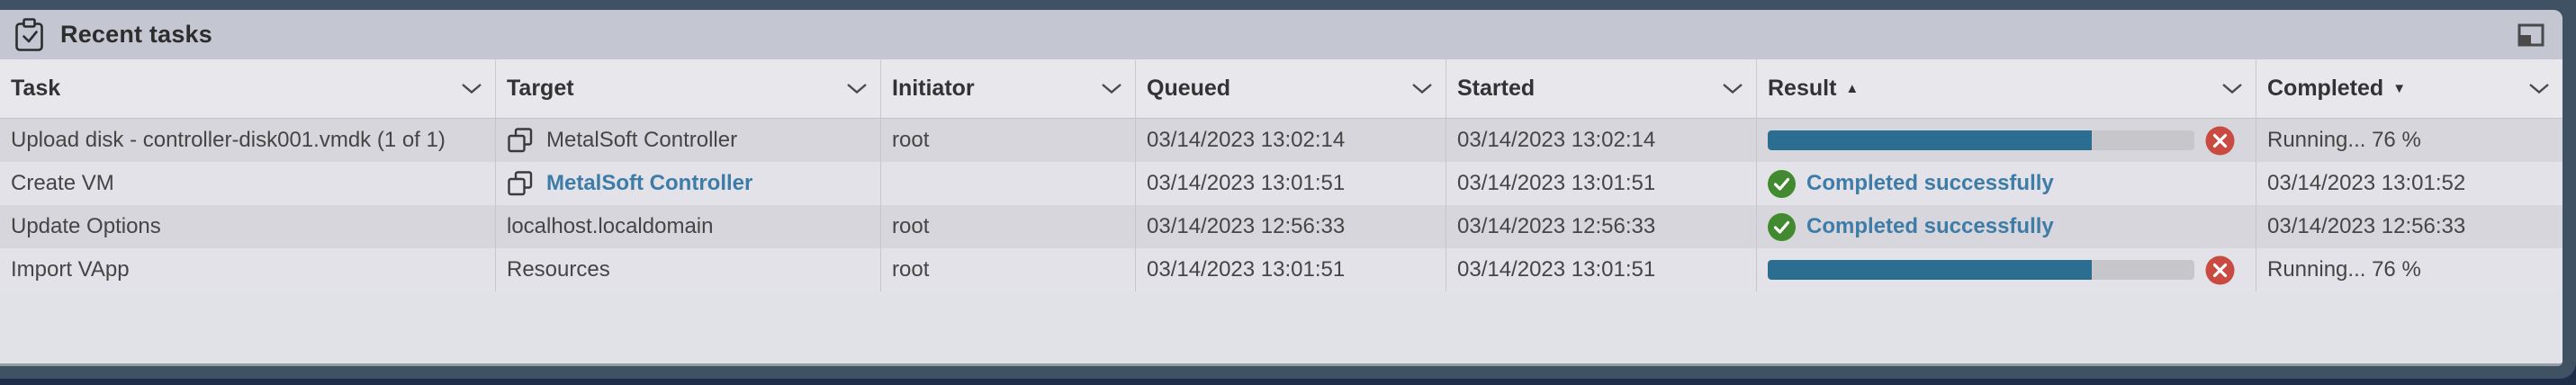 This screenshot has width=2576, height=385. I want to click on clipboard-check-icon, so click(29, 34).